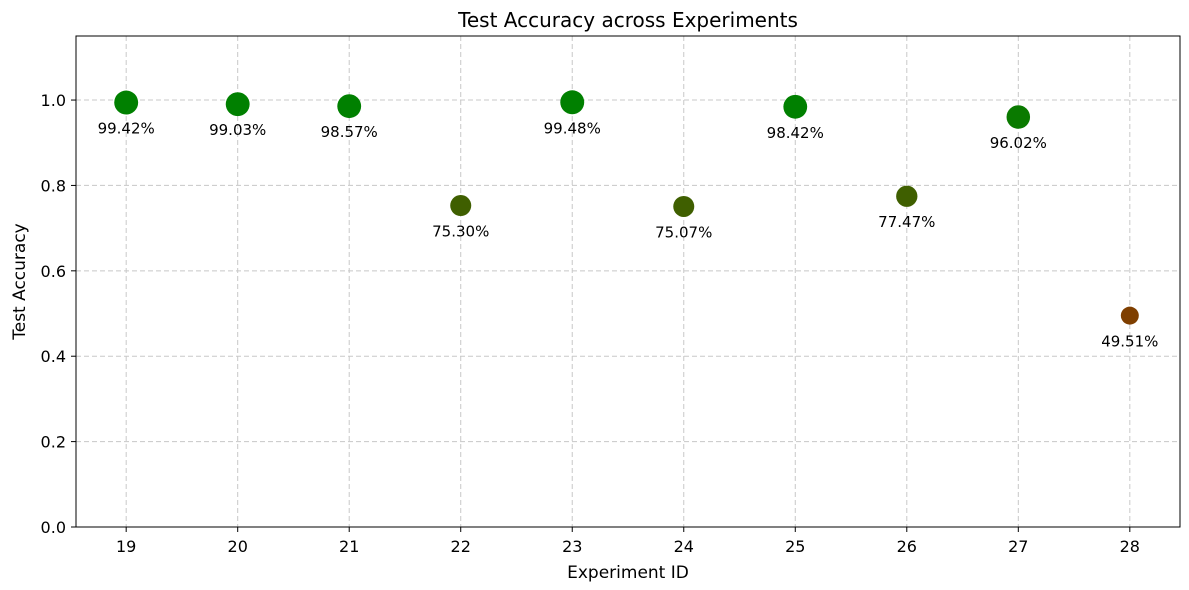 The image size is (1189, 590). I want to click on y-tick-label: 0.0, so click(53, 527).